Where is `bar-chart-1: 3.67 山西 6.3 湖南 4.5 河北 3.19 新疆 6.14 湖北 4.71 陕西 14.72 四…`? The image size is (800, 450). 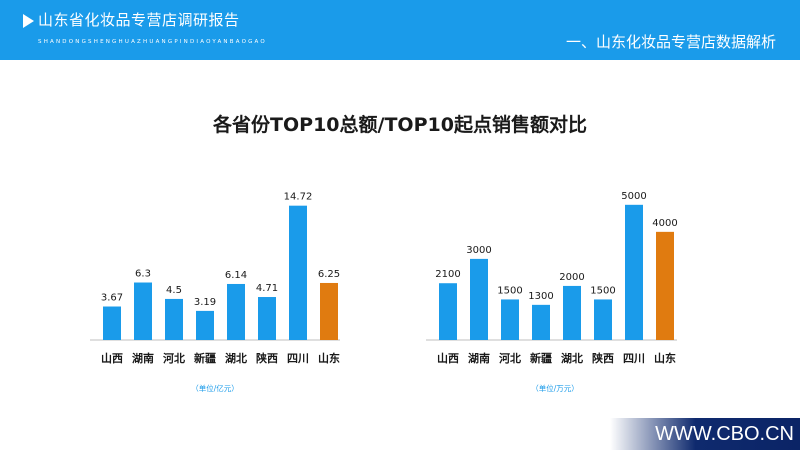
bar-chart-1: 3.67 山西 6.3 湖南 4.5 河北 3.19 新疆 6.14 湖北 4.71 陕西 14.72 四… is located at coordinates (215, 292).